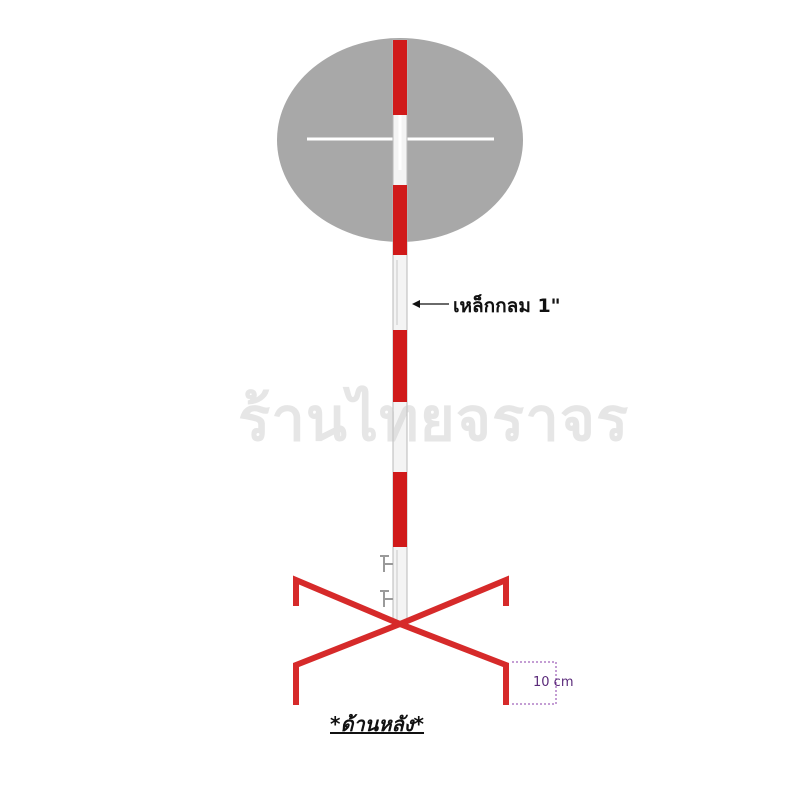  Describe the element at coordinates (386, 581) in the screenshot. I see `bracket-hook-icon` at that location.